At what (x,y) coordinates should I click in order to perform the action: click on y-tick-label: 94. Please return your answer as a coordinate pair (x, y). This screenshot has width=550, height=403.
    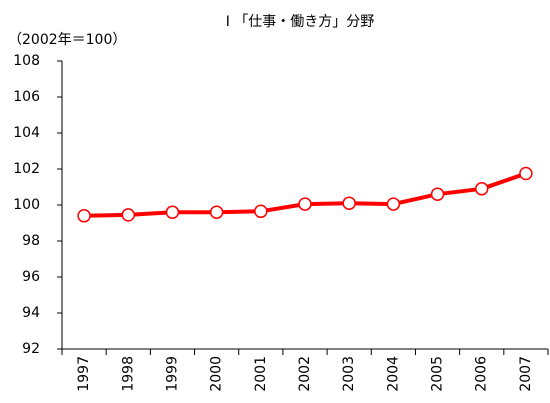
    Looking at the image, I should click on (31, 313).